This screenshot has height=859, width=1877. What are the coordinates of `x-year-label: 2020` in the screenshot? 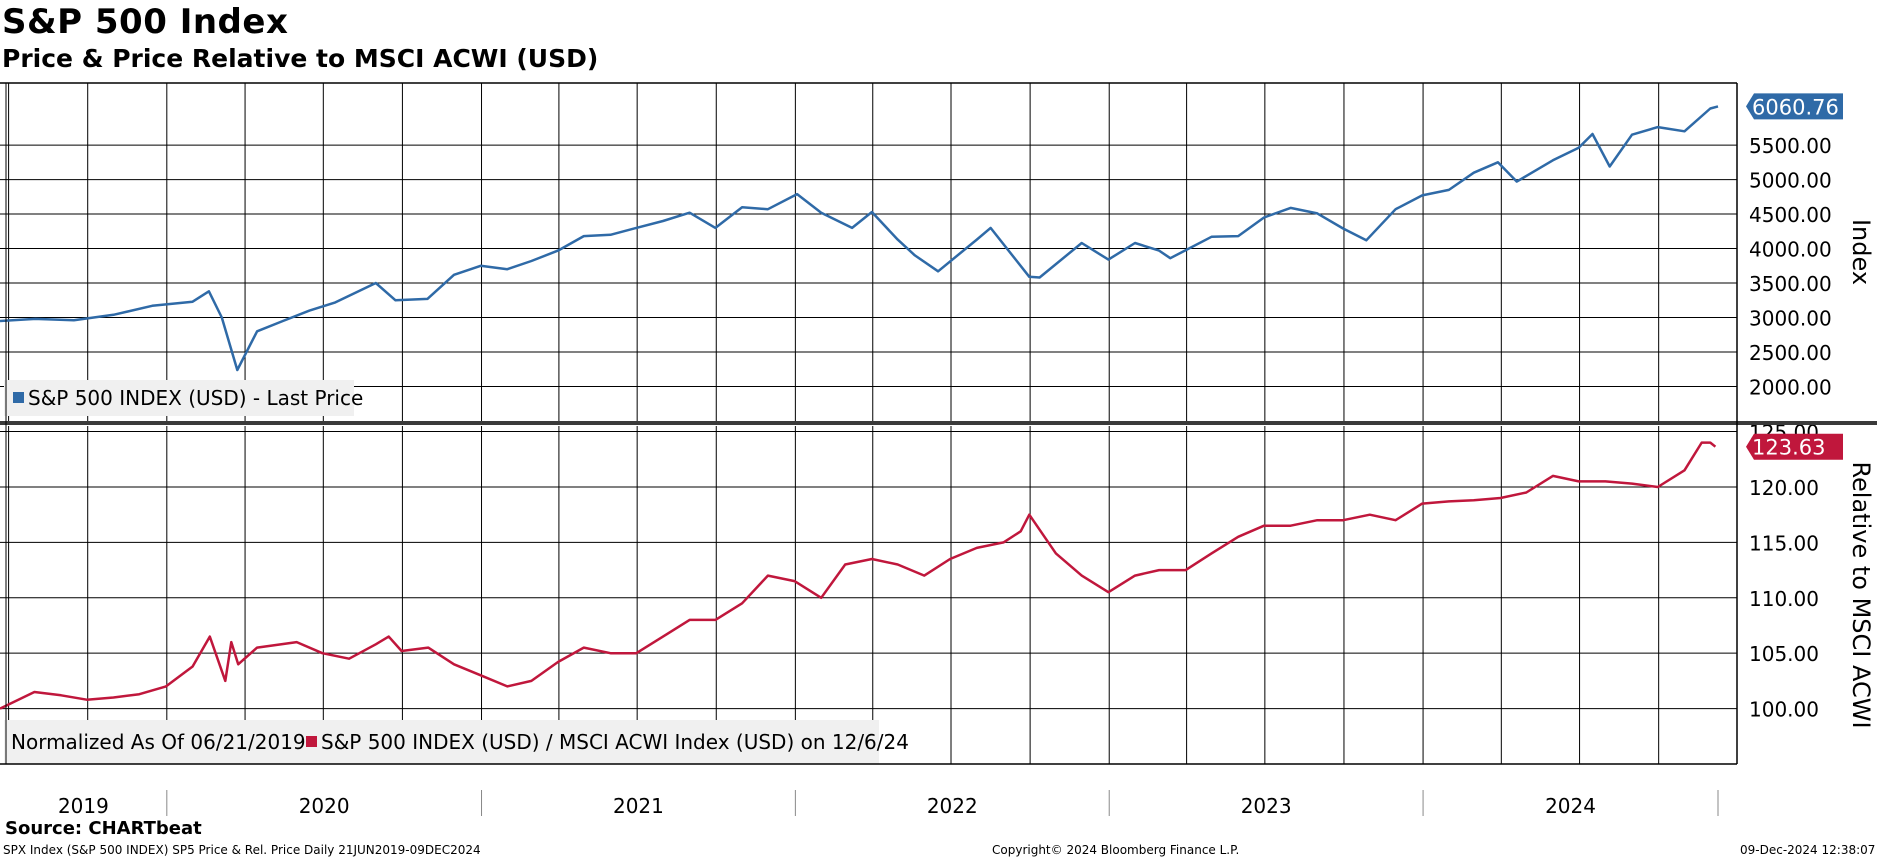 It's located at (324, 806).